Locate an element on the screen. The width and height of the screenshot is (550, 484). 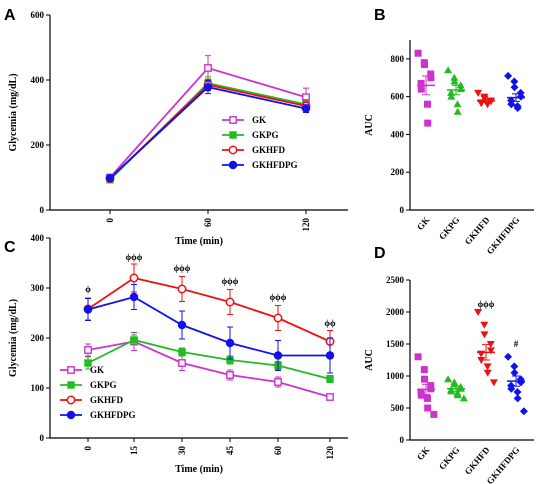
group-gkhfd is located at coordinates (486, 348).